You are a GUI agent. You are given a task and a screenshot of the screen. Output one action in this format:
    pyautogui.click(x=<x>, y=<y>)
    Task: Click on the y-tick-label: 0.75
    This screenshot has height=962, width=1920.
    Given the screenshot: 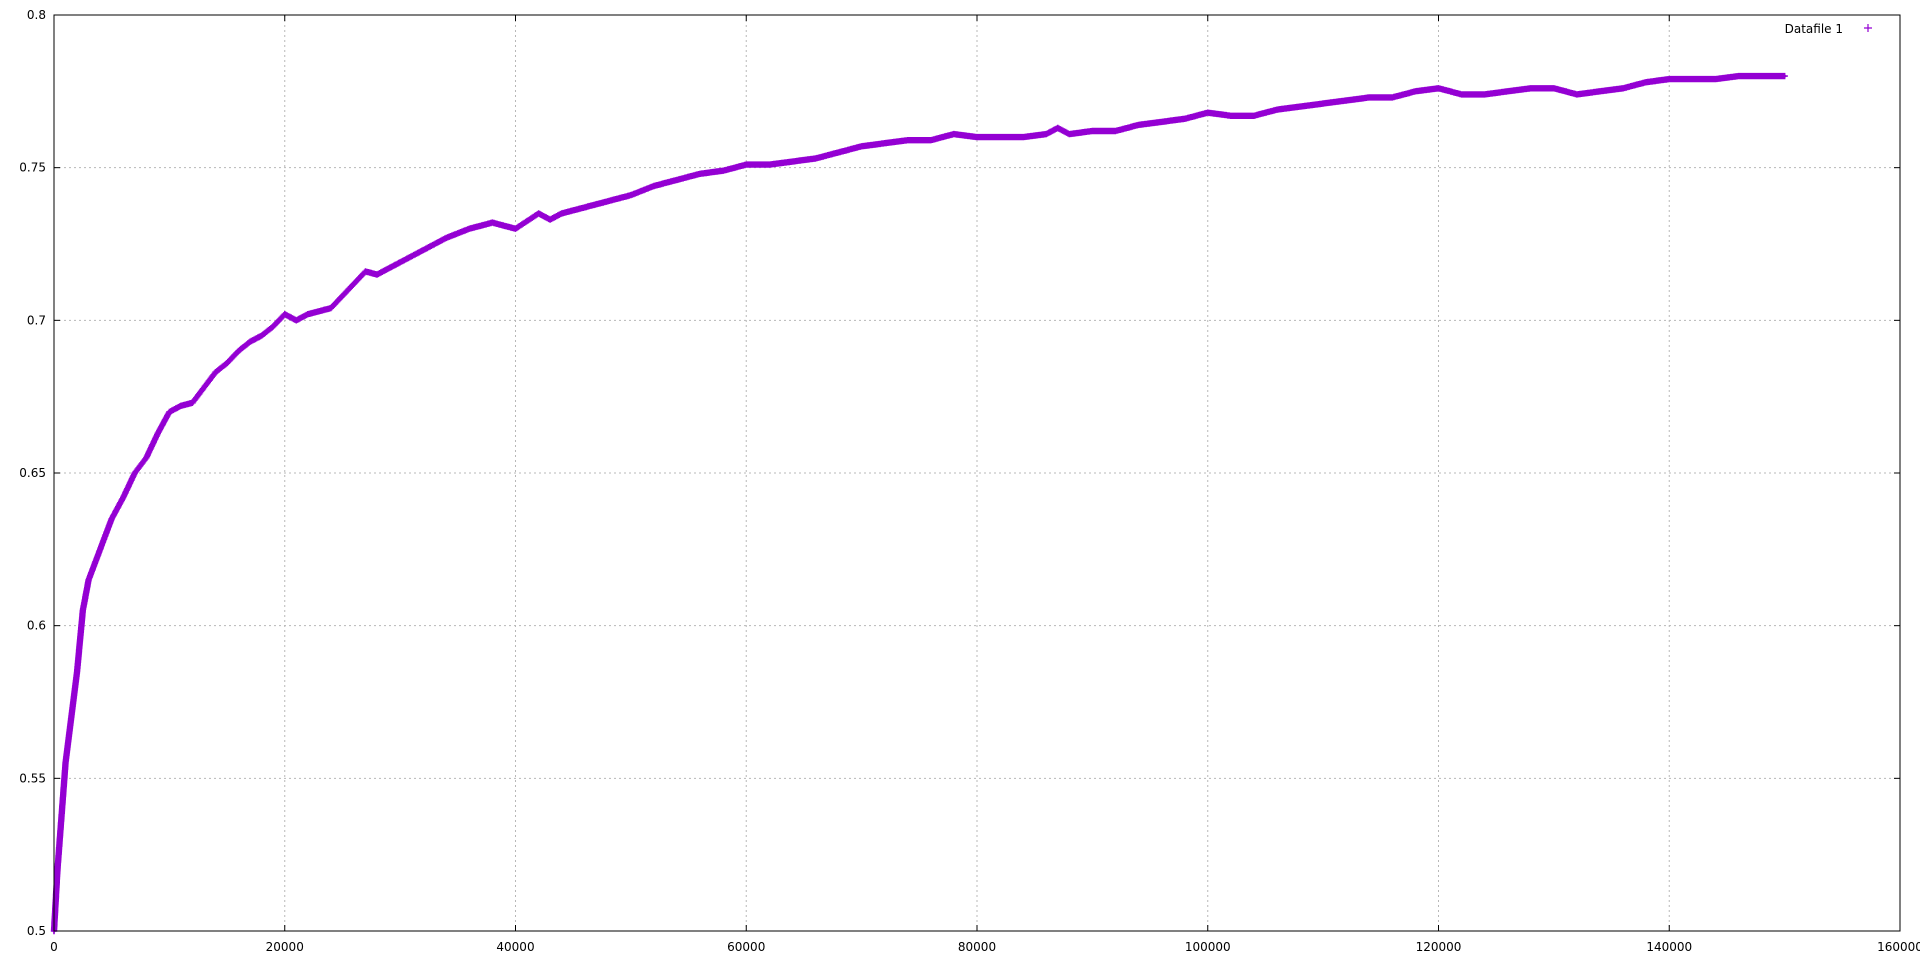 What is the action you would take?
    pyautogui.click(x=32, y=168)
    